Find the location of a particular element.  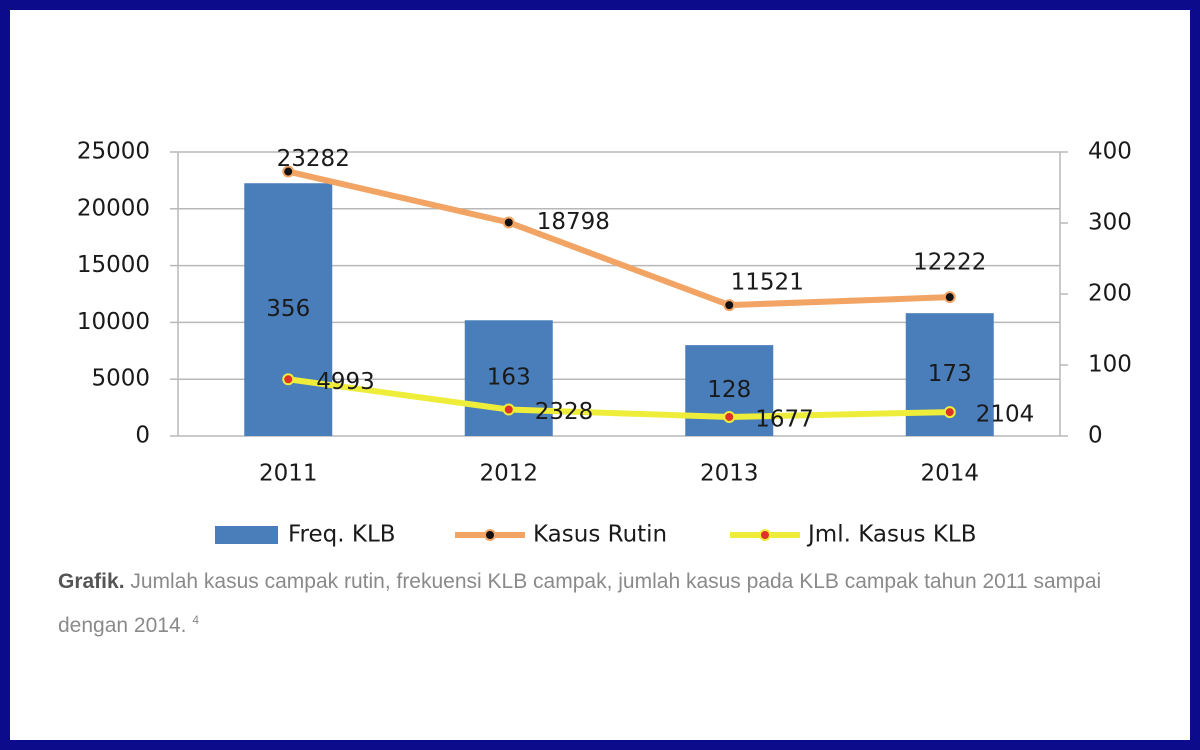

caption-sup: 4 is located at coordinates (195, 620).